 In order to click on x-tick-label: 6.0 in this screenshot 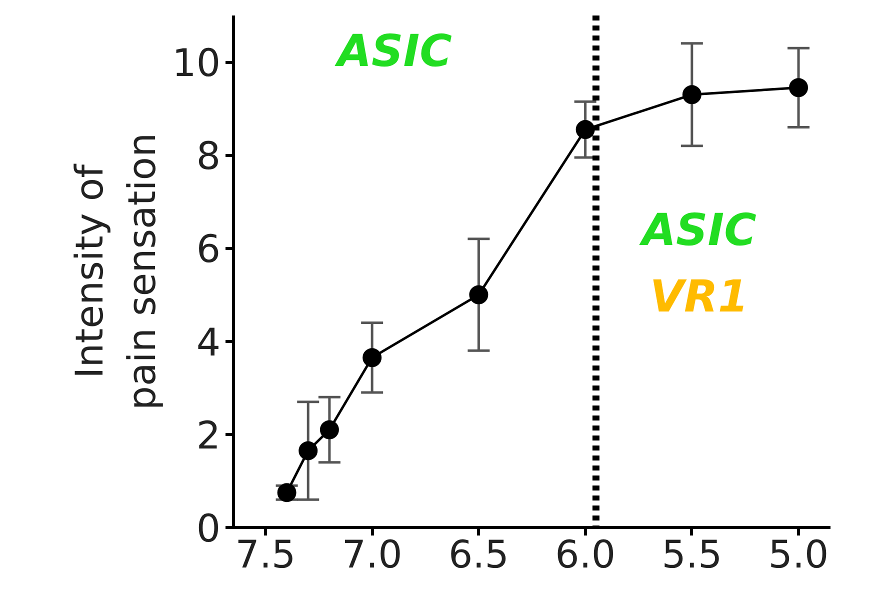, I will do `click(585, 554)`.